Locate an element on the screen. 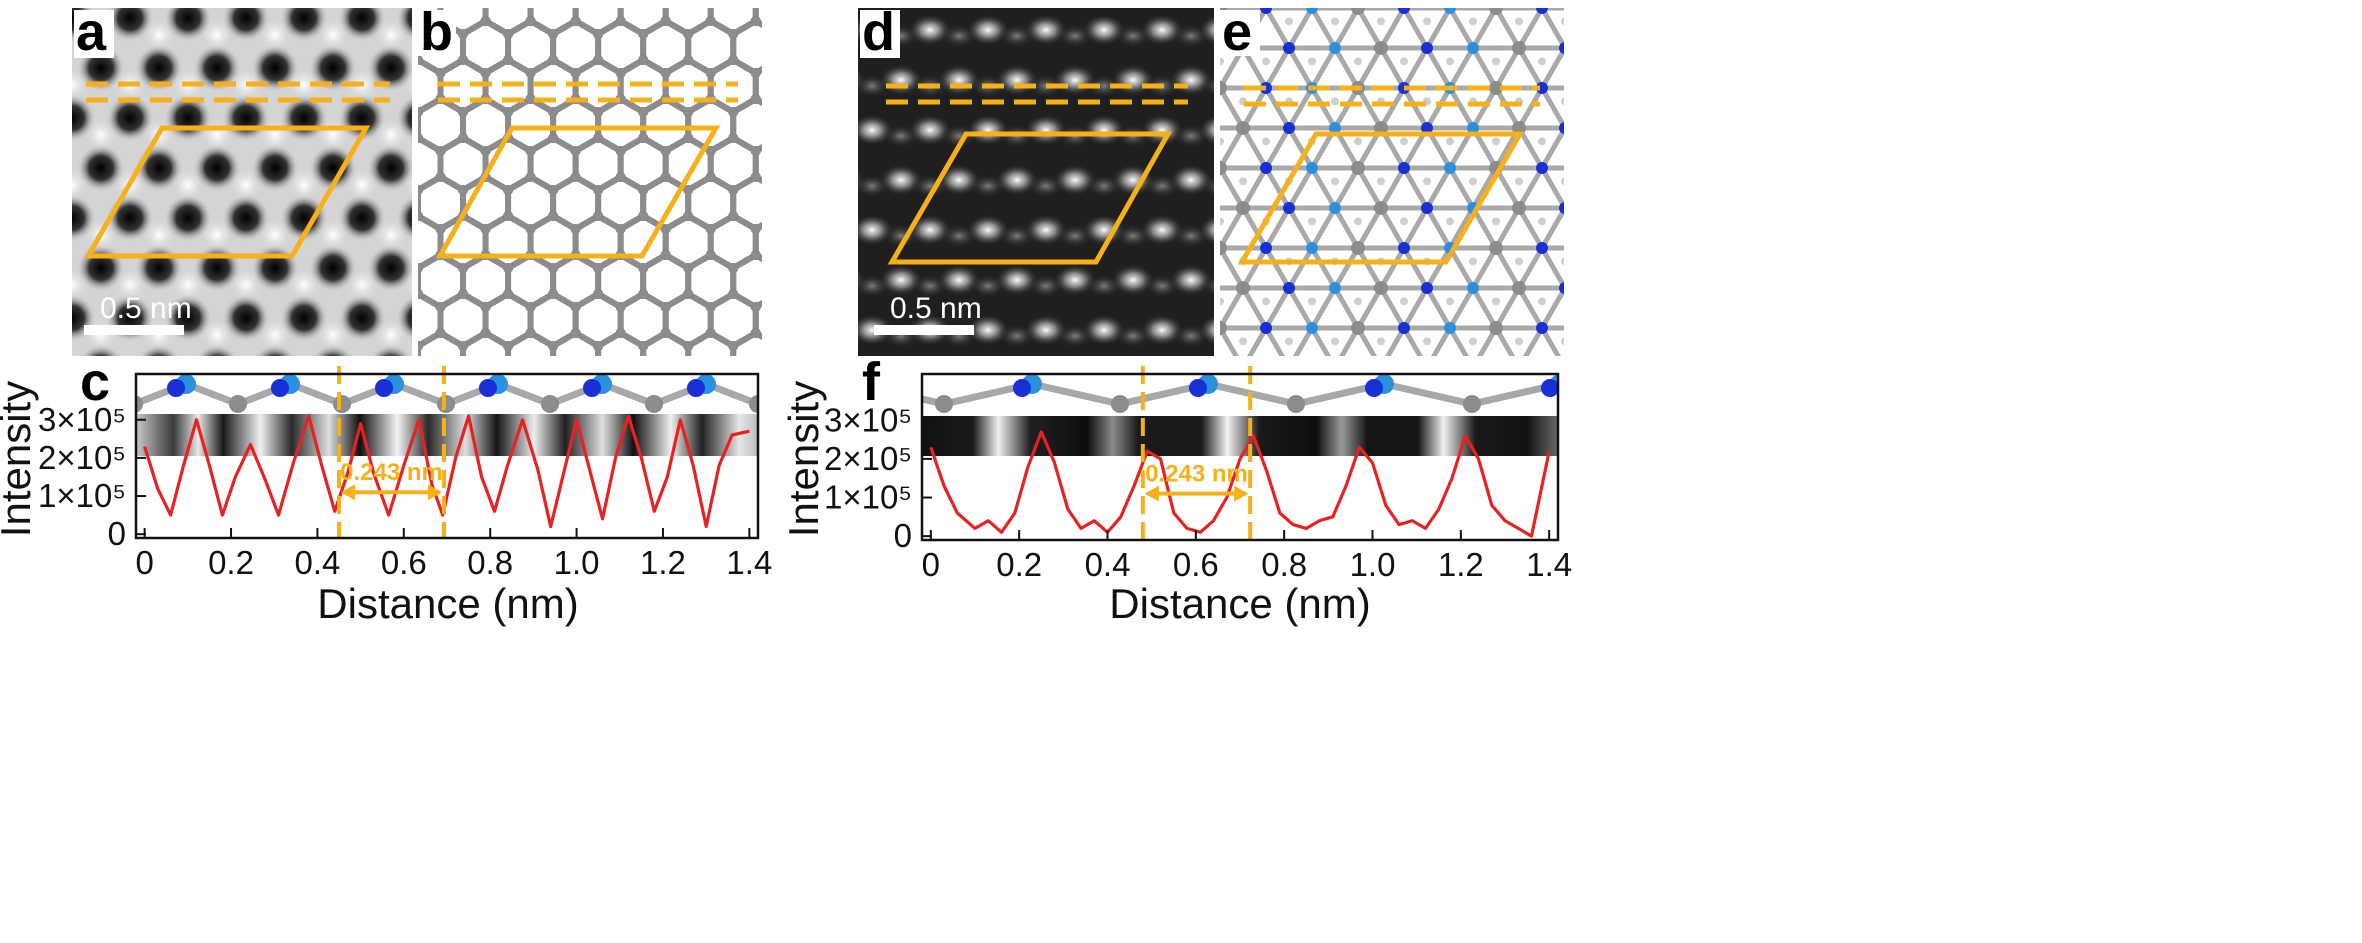 This screenshot has height=943, width=2362. panel-c-xlabel: Distance (nm) is located at coordinates (447, 603).